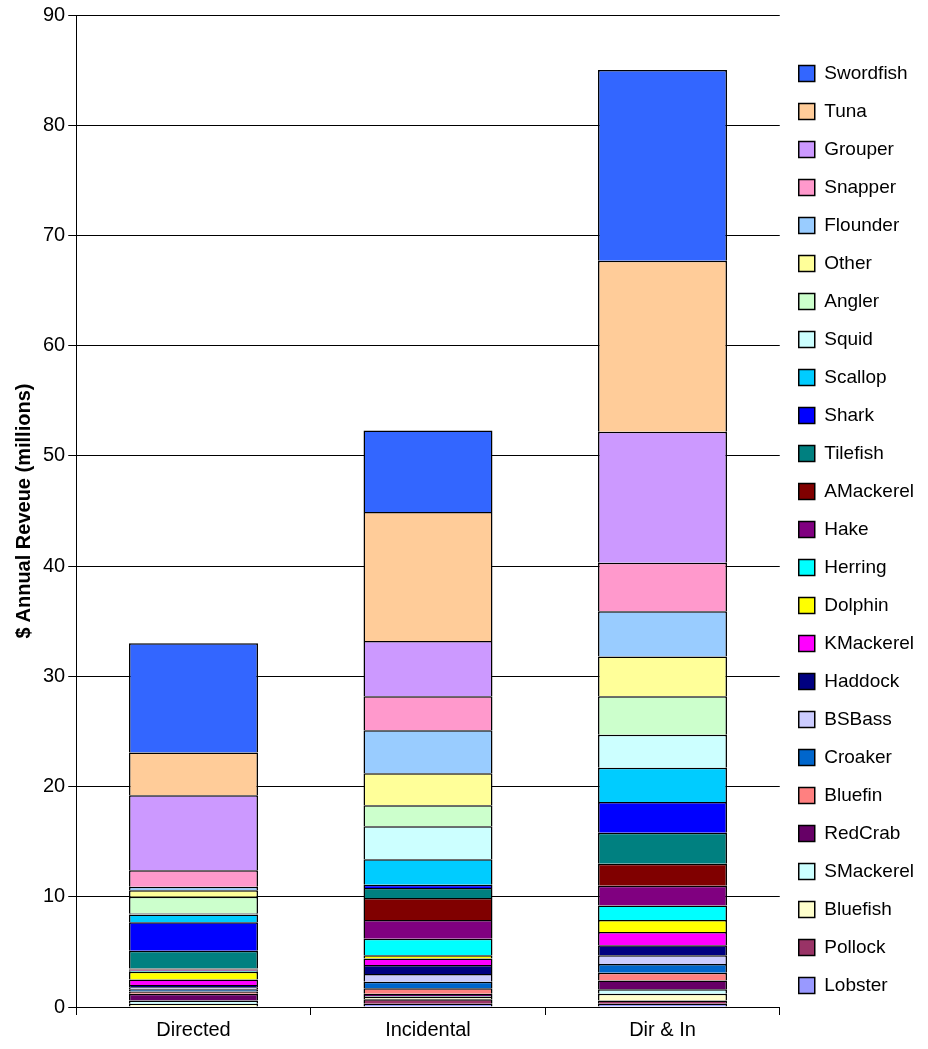 Image resolution: width=928 pixels, height=1049 pixels. I want to click on legend-label: Flounder, so click(862, 224).